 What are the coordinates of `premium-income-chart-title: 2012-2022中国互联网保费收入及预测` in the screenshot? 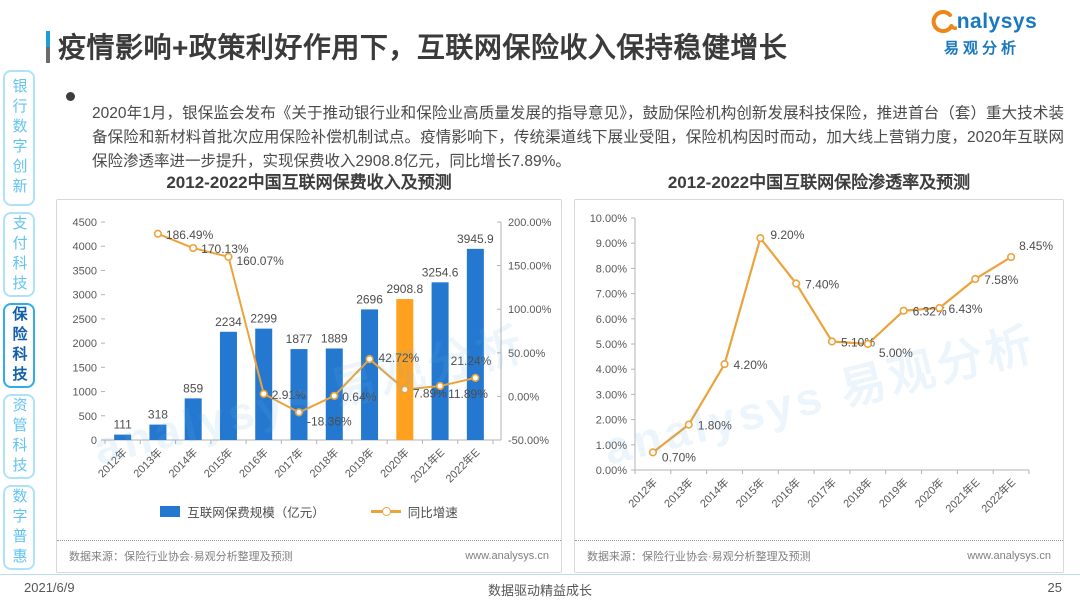 It's located at (309, 182).